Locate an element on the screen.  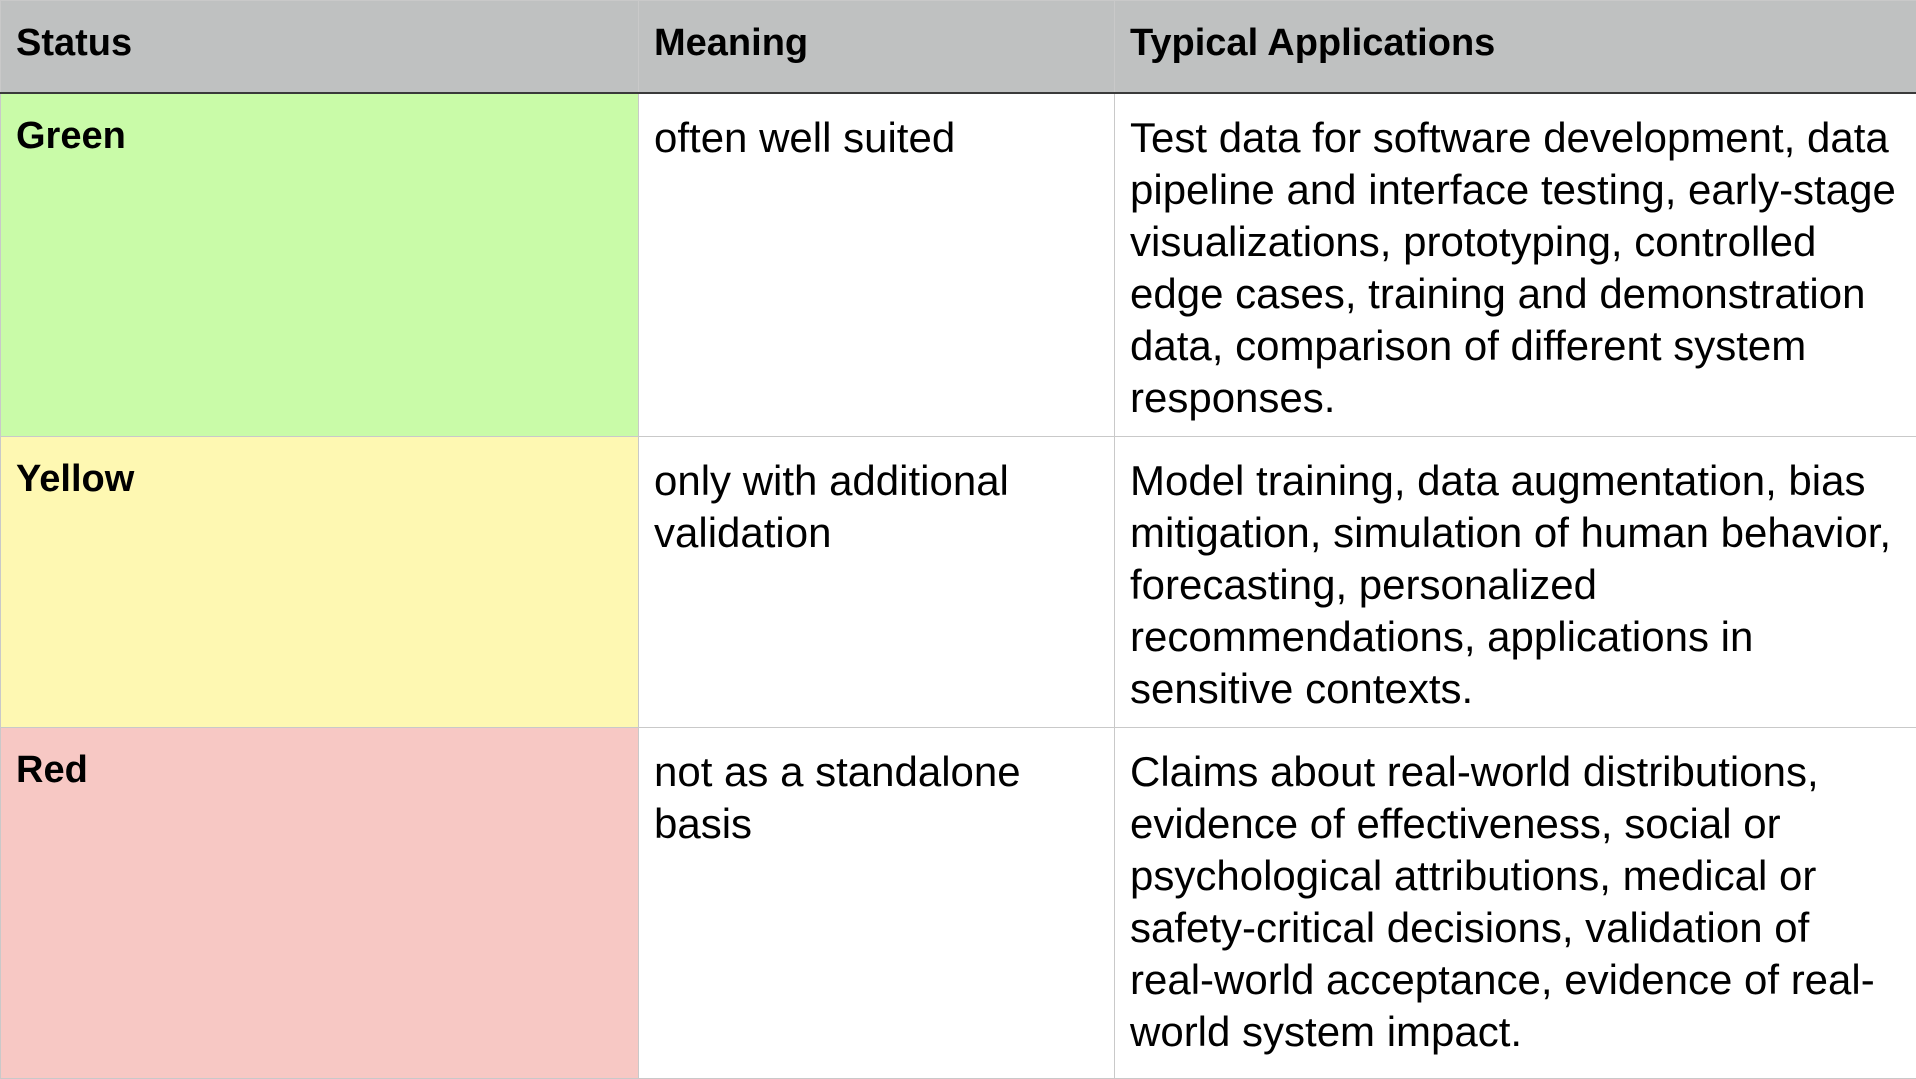
status-cell-red: Red is located at coordinates (320, 903).